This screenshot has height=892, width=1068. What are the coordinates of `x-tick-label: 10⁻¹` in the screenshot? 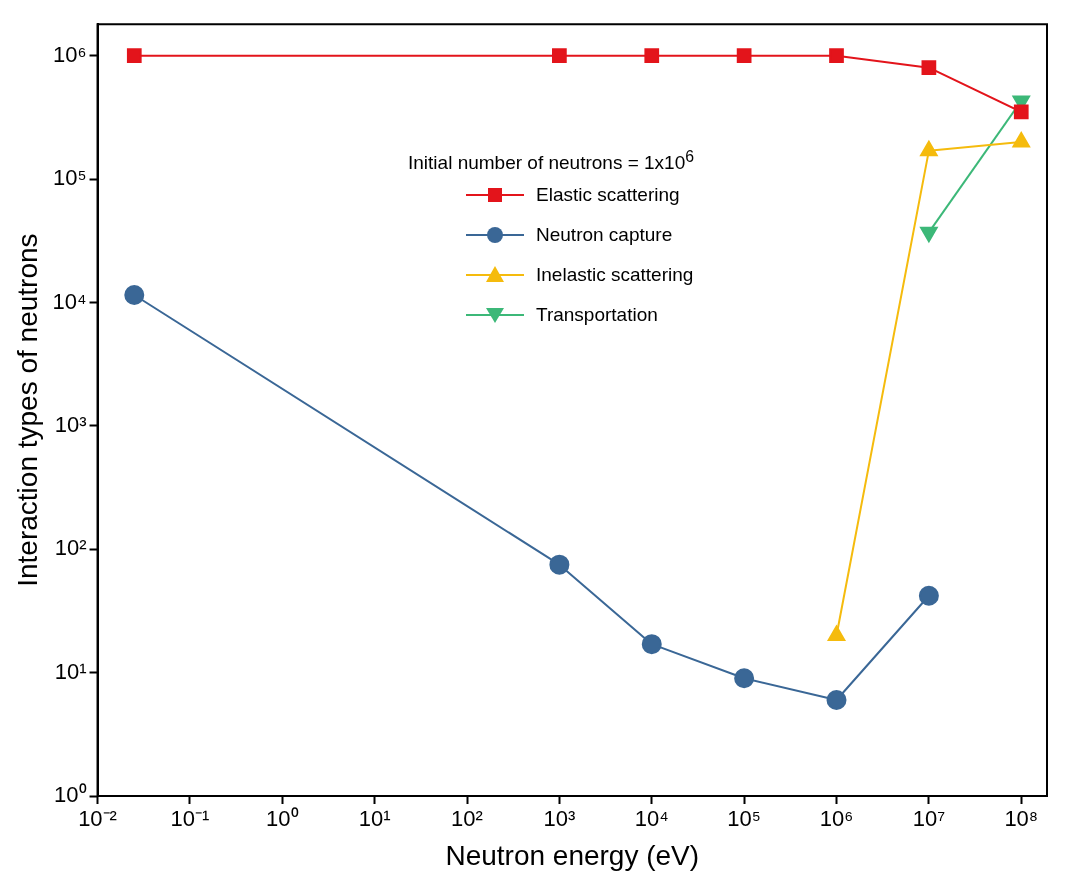 It's located at (190, 819).